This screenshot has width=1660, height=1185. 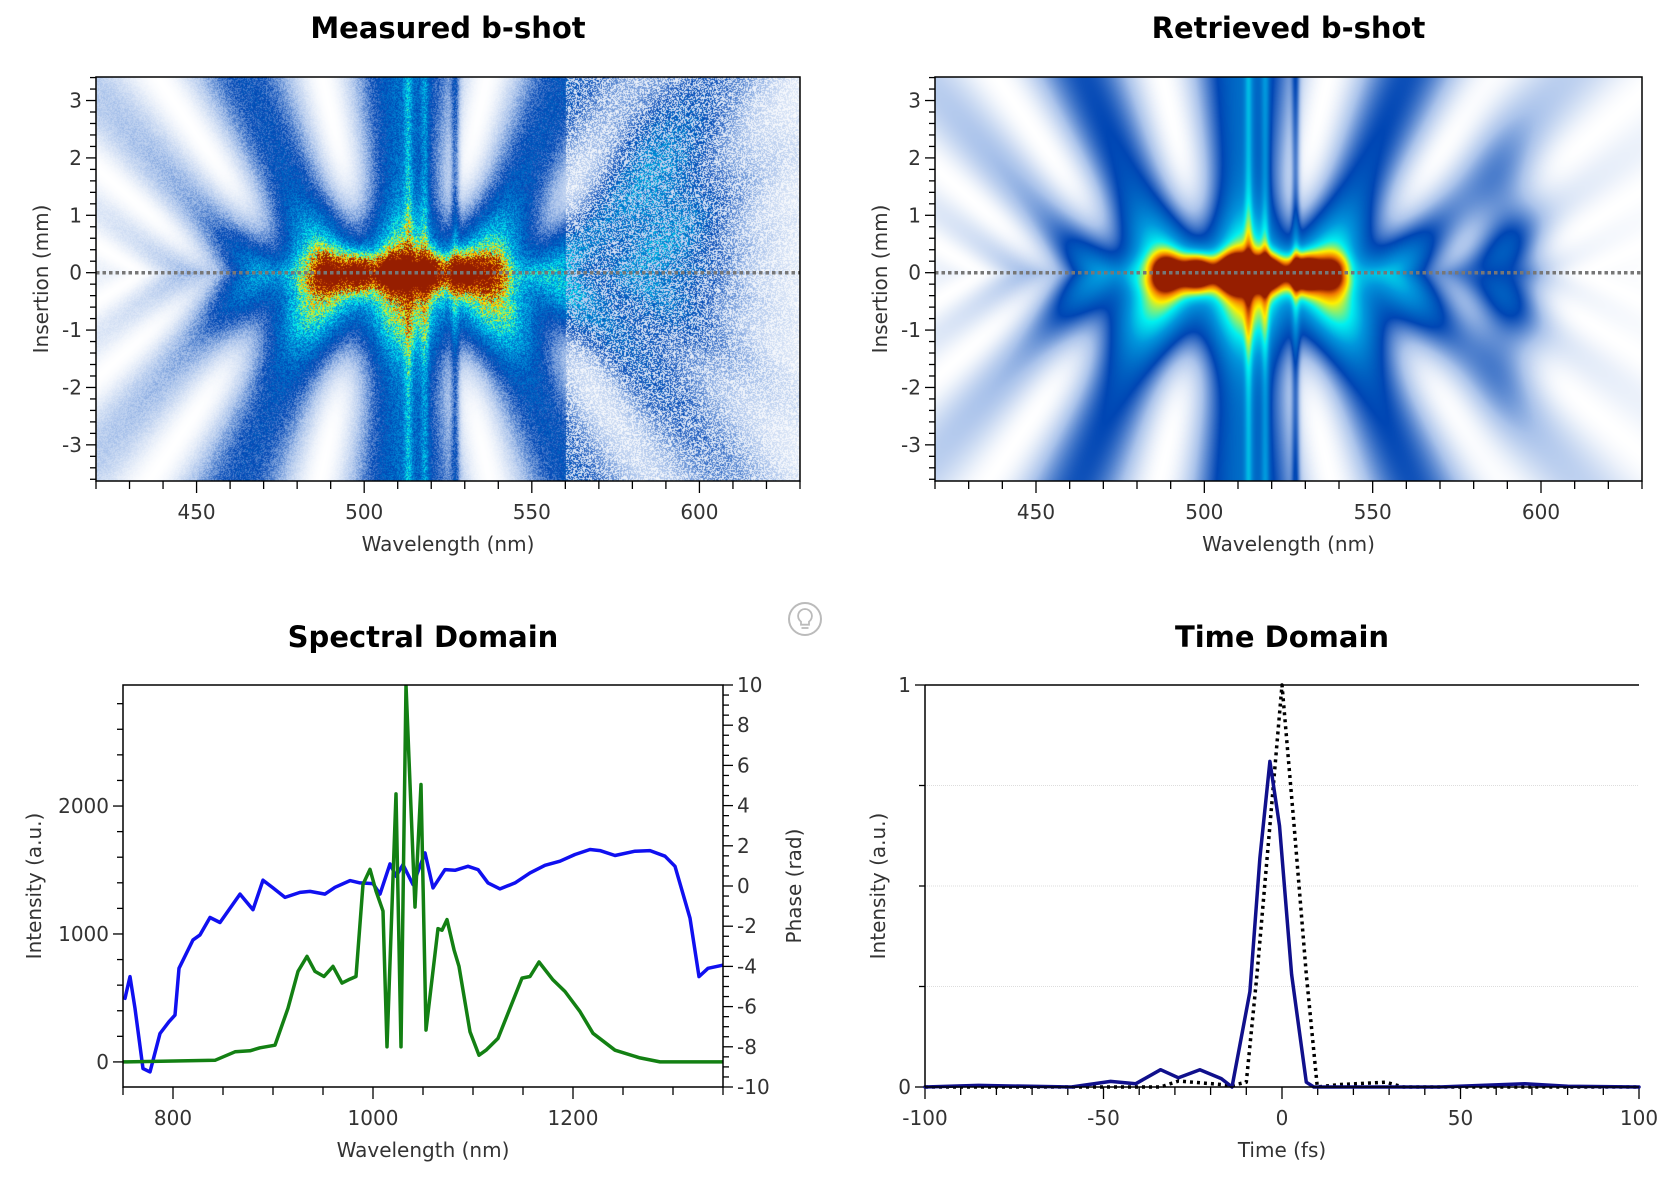 What do you see at coordinates (743, 846) in the screenshot?
I see `y2-tick-label: 2` at bounding box center [743, 846].